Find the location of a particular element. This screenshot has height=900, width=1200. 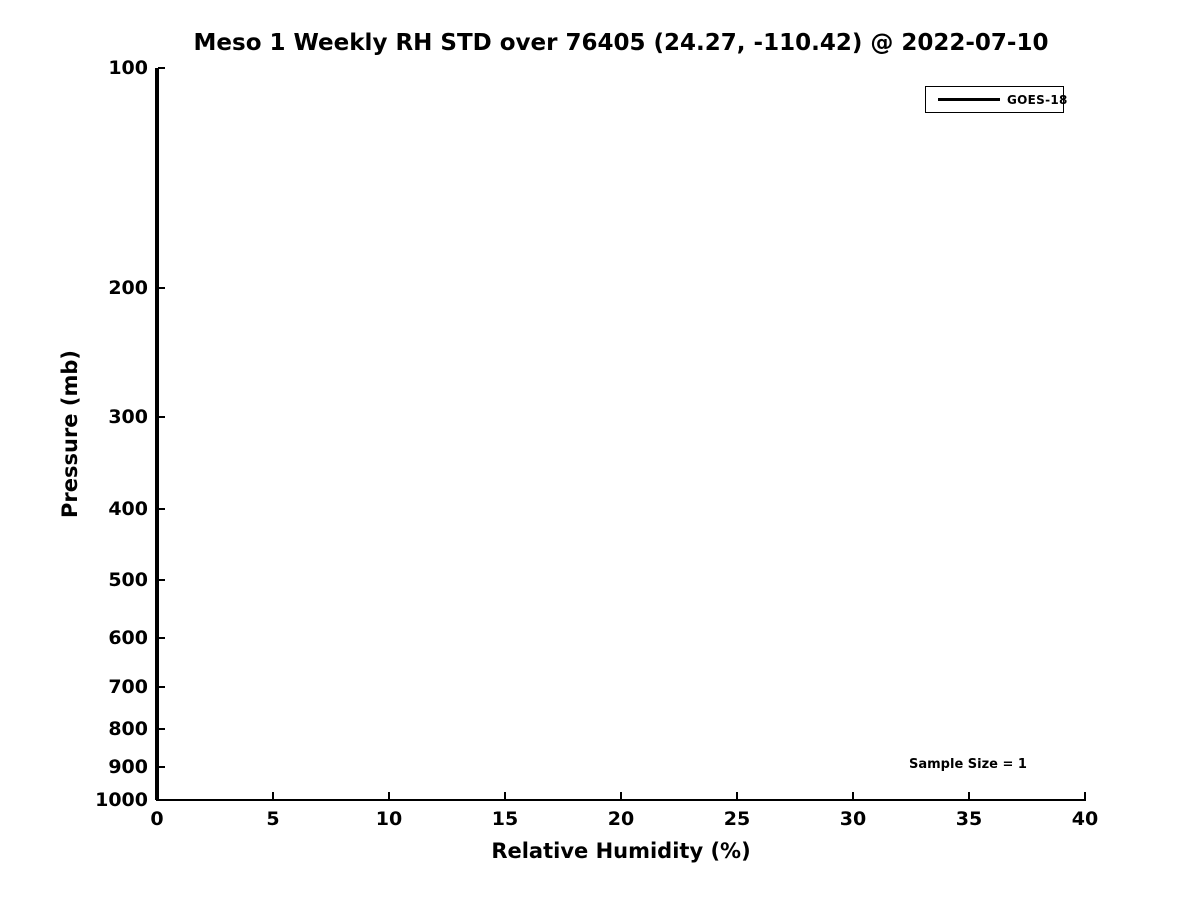

y-tick-label: 100 is located at coordinates (128, 68).